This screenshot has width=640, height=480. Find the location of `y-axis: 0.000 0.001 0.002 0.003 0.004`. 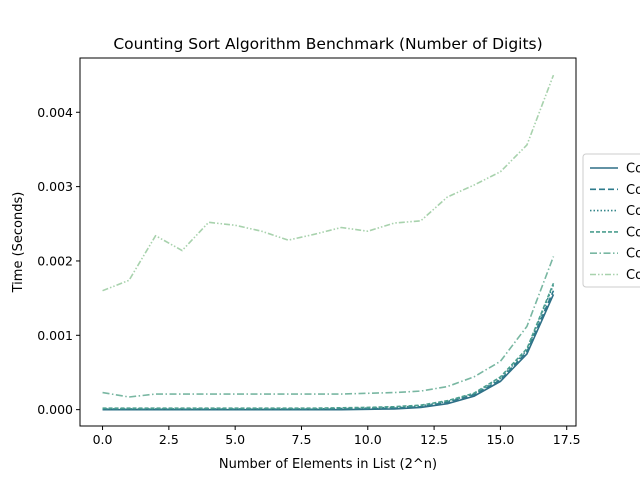

y-axis: 0.000 0.001 0.002 0.003 0.004 is located at coordinates (58, 261).